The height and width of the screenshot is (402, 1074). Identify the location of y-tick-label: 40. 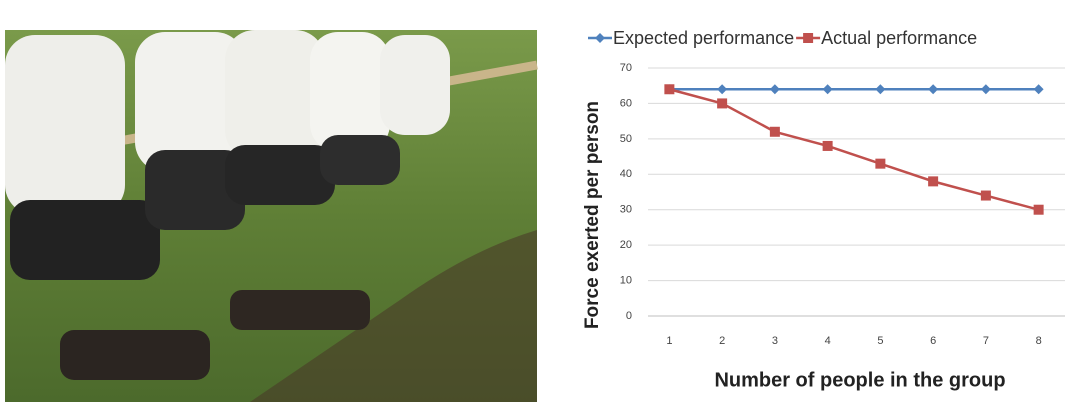
(626, 174).